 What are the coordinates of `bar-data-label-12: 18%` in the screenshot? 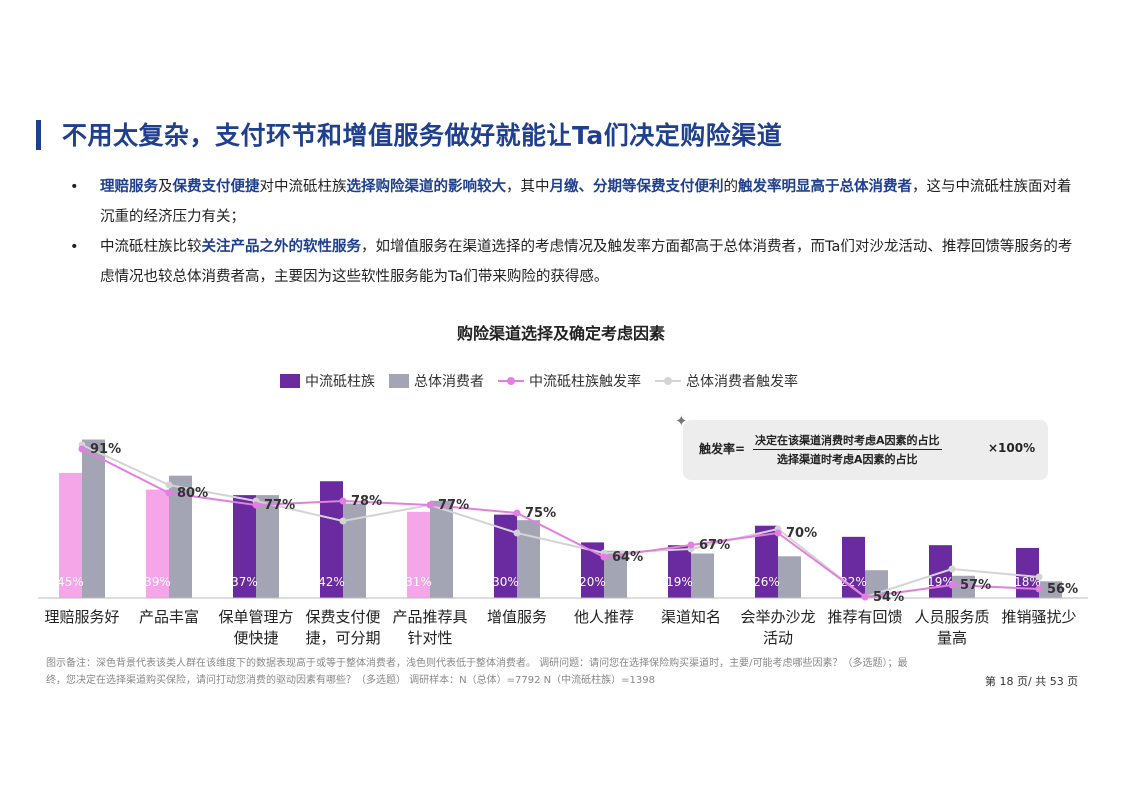 It's located at (1027, 582).